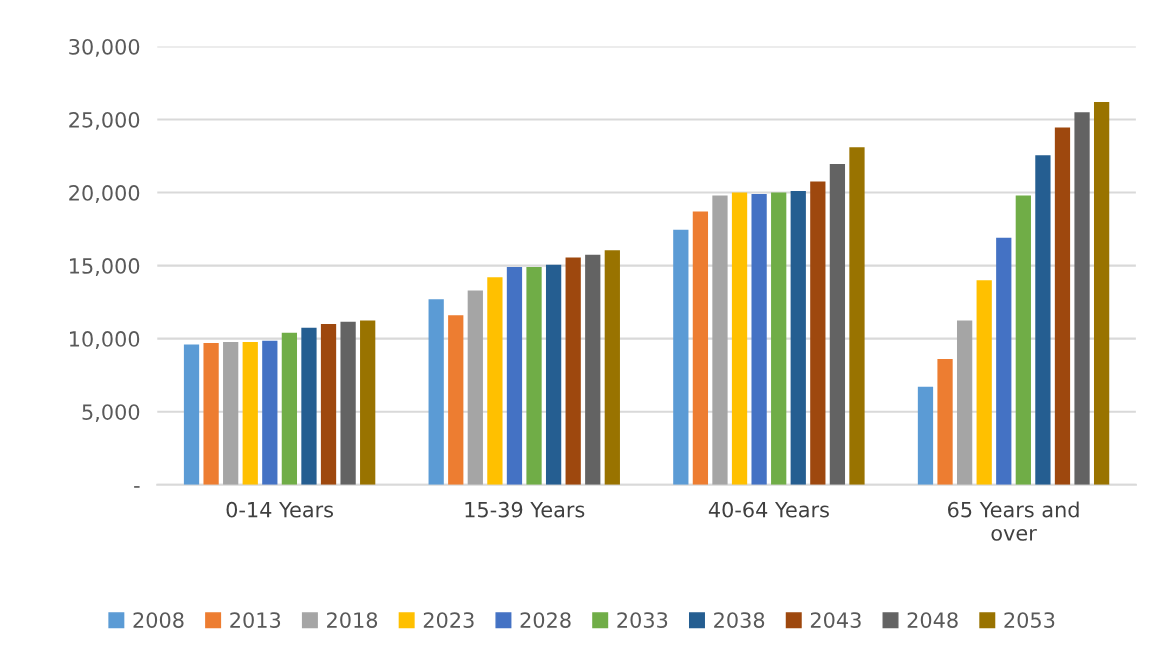 This screenshot has height=664, width=1165. I want to click on y-tick-label: 15,000, so click(105, 267).